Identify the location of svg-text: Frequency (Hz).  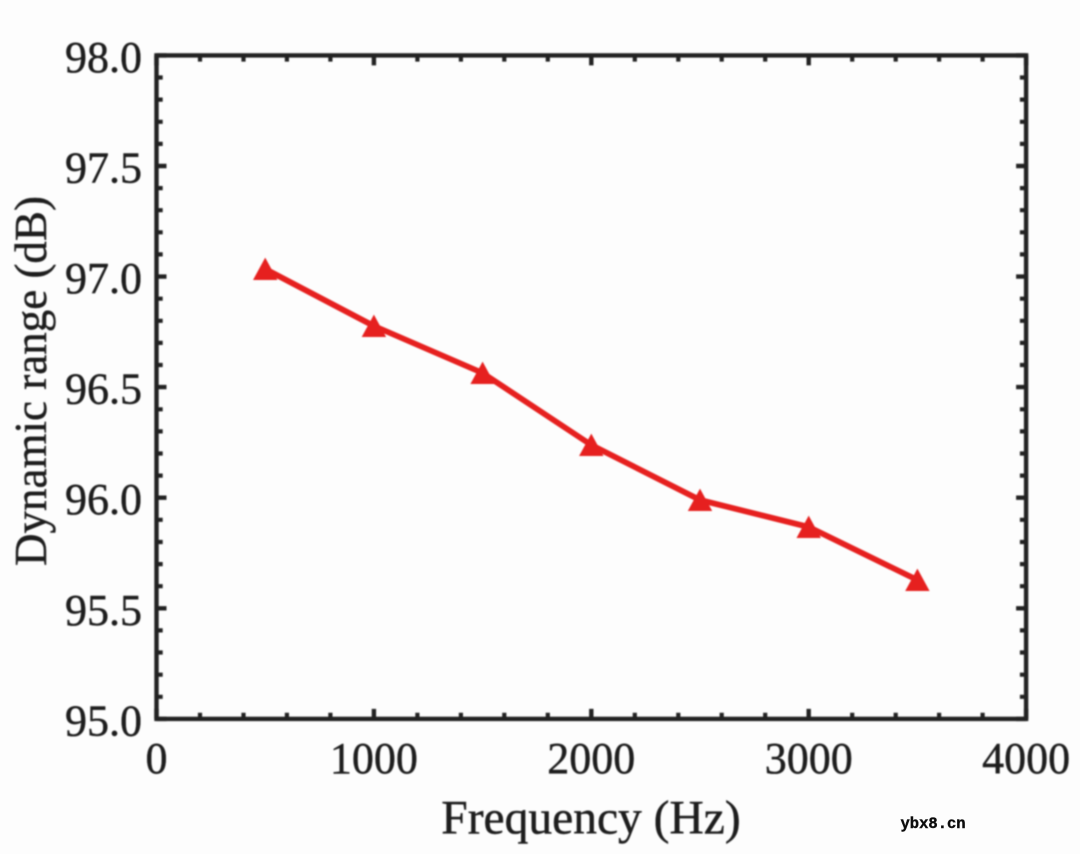
(590, 819).